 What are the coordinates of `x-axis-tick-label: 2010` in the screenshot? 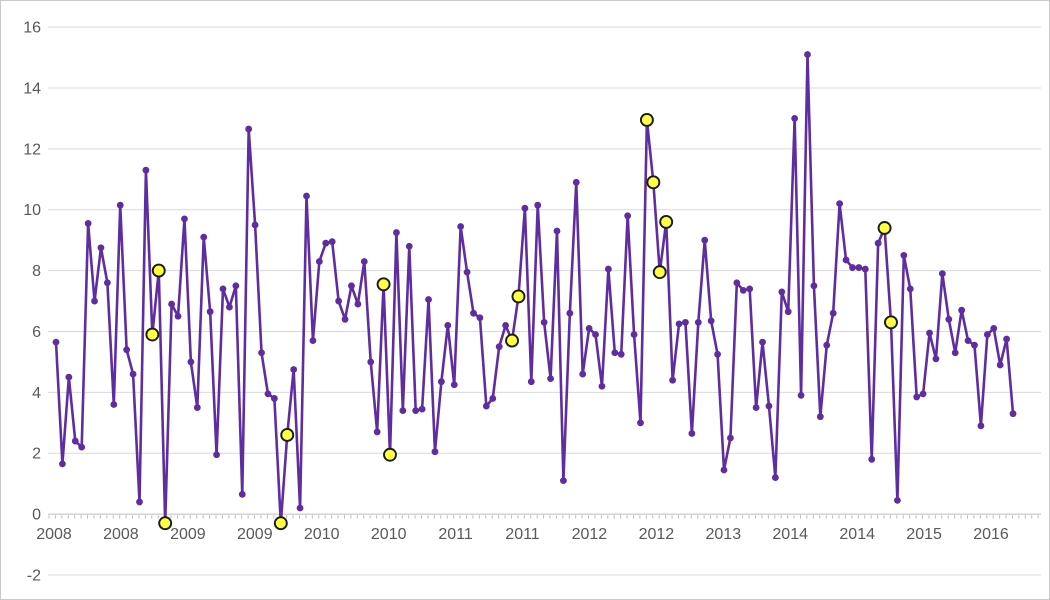 It's located at (322, 534).